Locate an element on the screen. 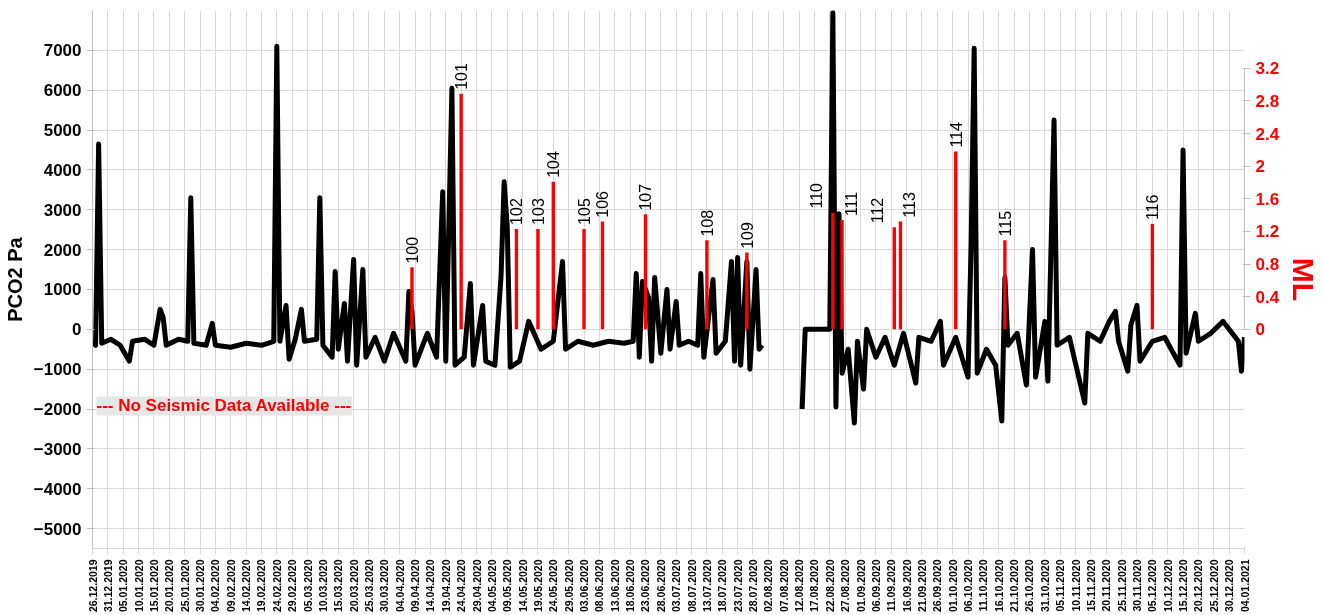  x-tick-label: 09.05.2020 is located at coordinates (507, 586).